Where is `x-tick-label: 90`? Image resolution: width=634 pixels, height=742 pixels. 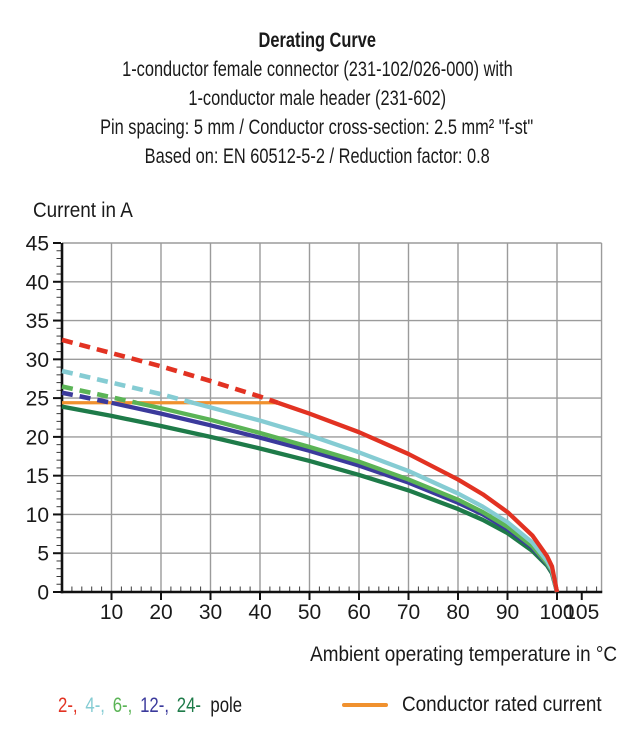 x-tick-label: 90 is located at coordinates (507, 612).